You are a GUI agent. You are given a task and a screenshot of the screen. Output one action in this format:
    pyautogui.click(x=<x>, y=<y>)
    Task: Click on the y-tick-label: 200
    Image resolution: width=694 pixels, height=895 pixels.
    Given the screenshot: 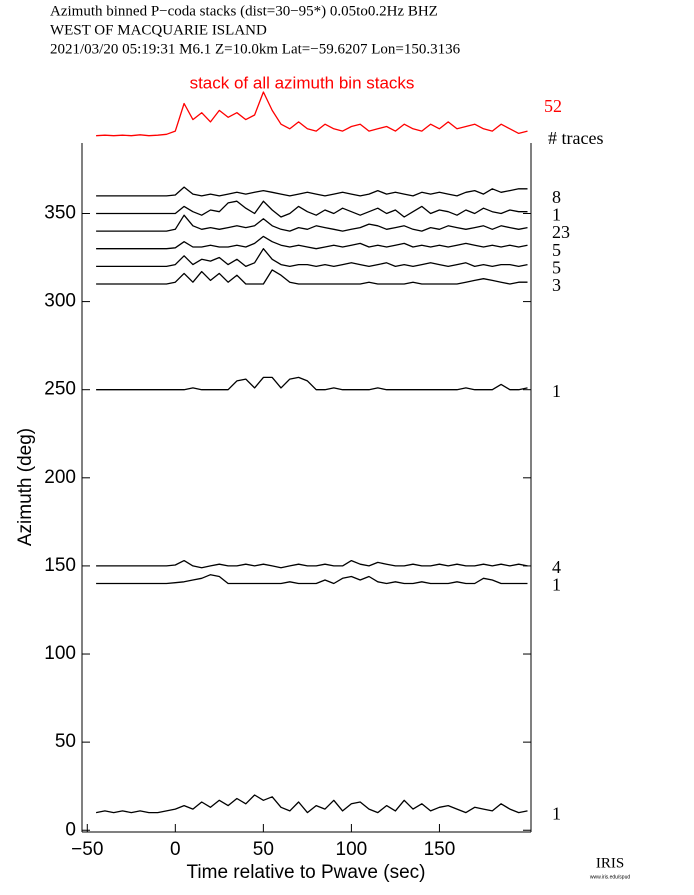 What is the action you would take?
    pyautogui.click(x=60, y=477)
    